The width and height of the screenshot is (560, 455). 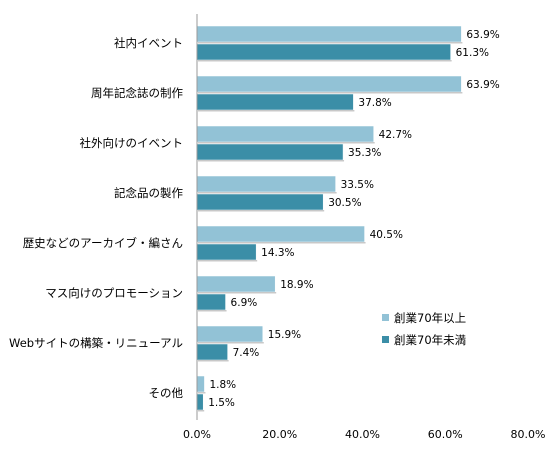 What do you see at coordinates (132, 143) in the screenshot?
I see `category-label: 社外向けのイベント` at bounding box center [132, 143].